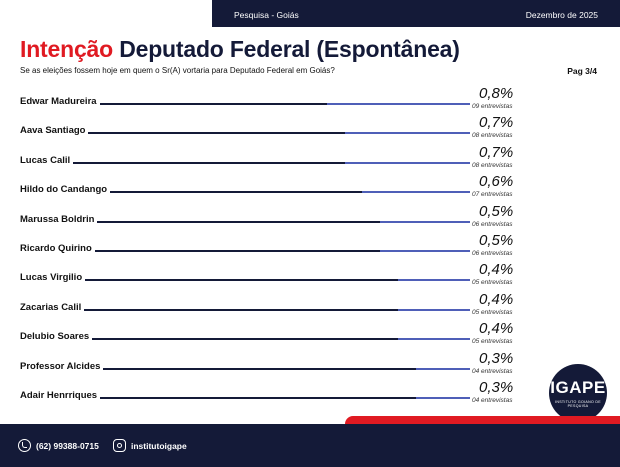 The height and width of the screenshot is (467, 620). What do you see at coordinates (578, 387) in the screenshot?
I see `logo-mark: IGAPE` at bounding box center [578, 387].